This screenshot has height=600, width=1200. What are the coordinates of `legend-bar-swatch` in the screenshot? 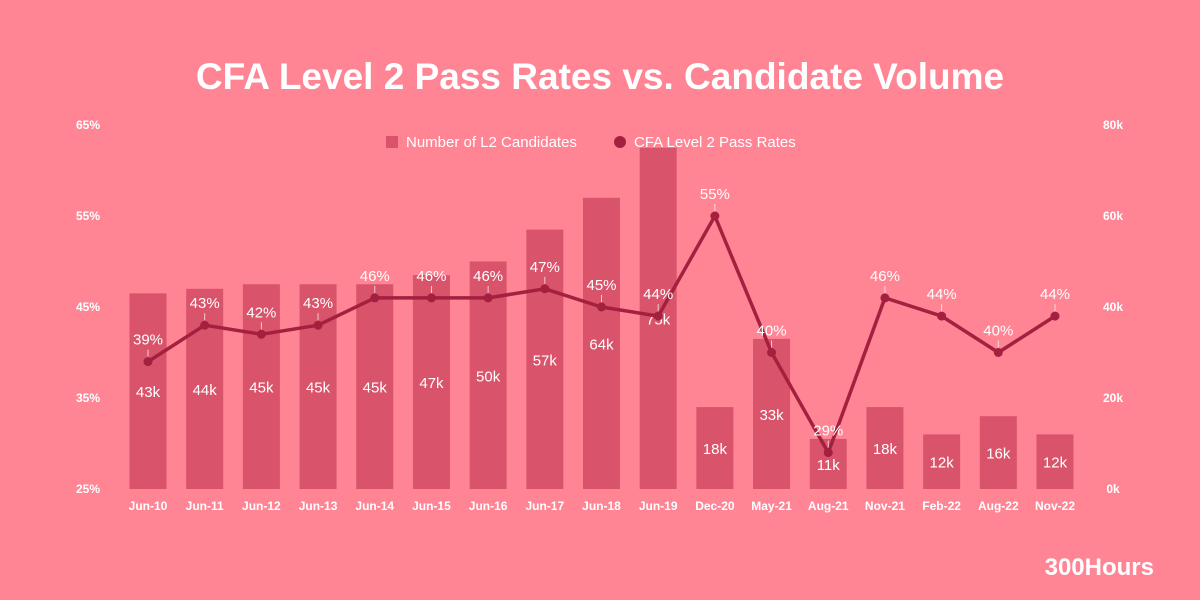 It's located at (392, 142).